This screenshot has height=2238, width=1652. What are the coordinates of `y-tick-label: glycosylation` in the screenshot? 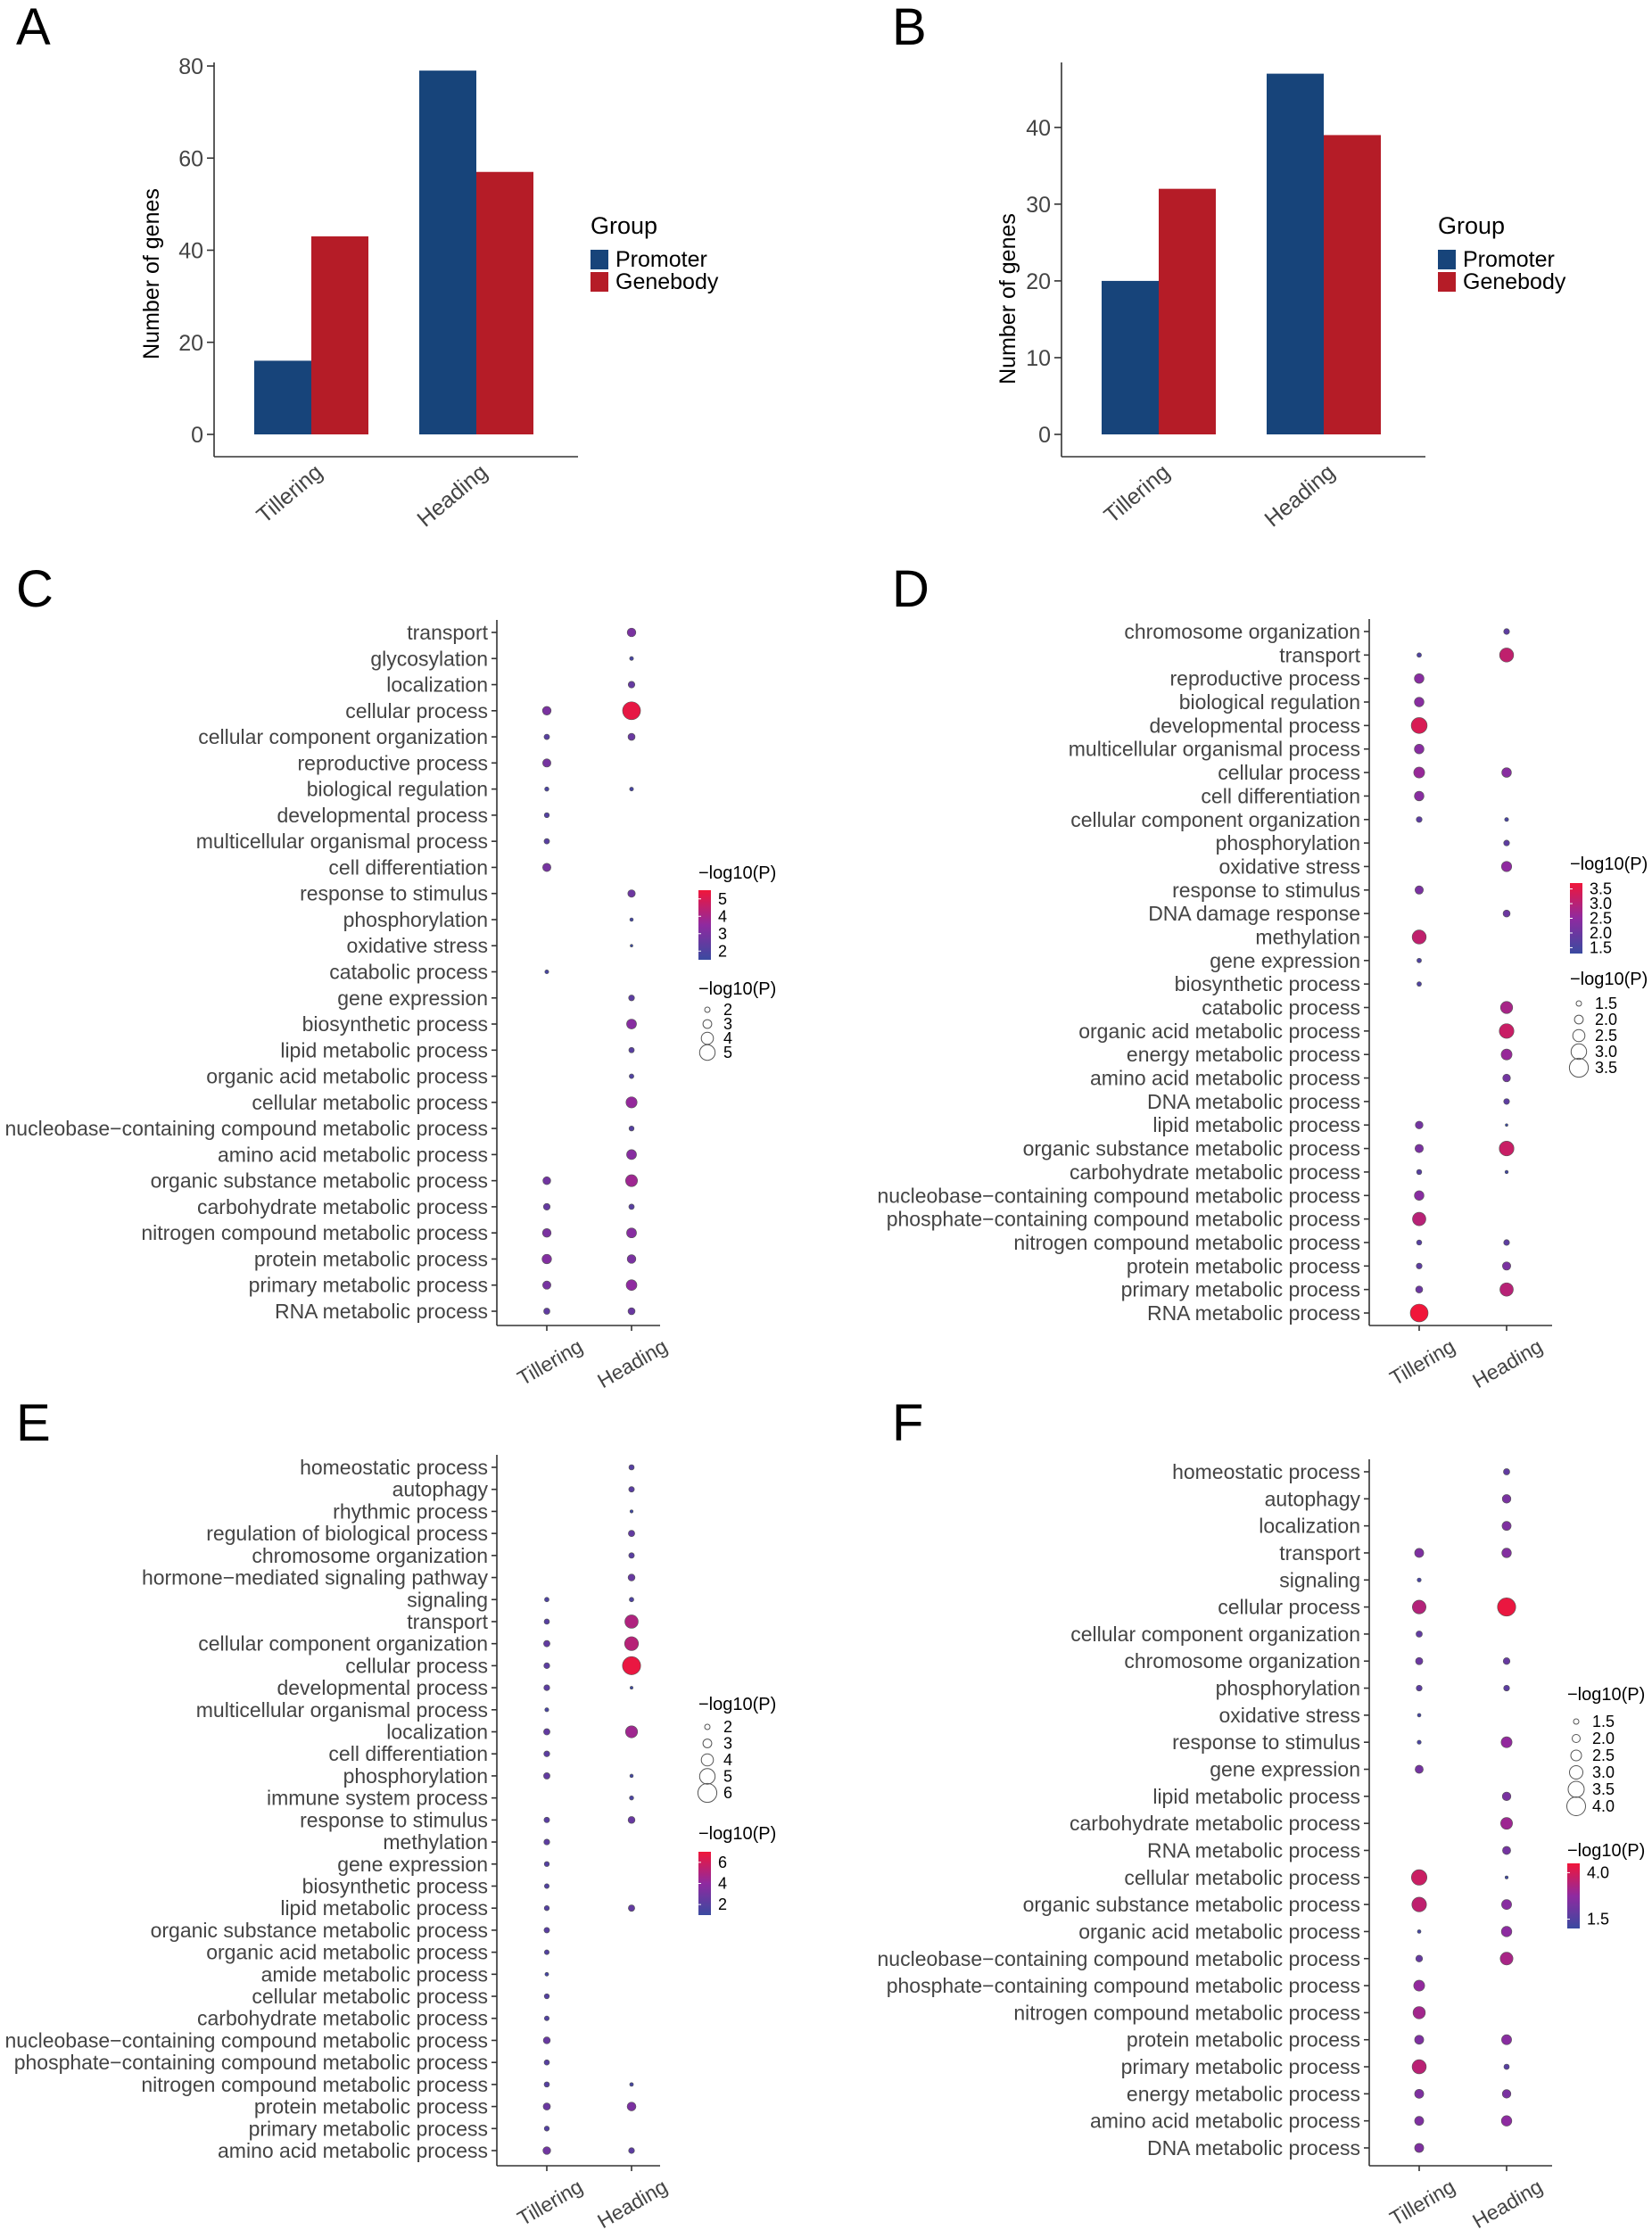 It's located at (429, 659).